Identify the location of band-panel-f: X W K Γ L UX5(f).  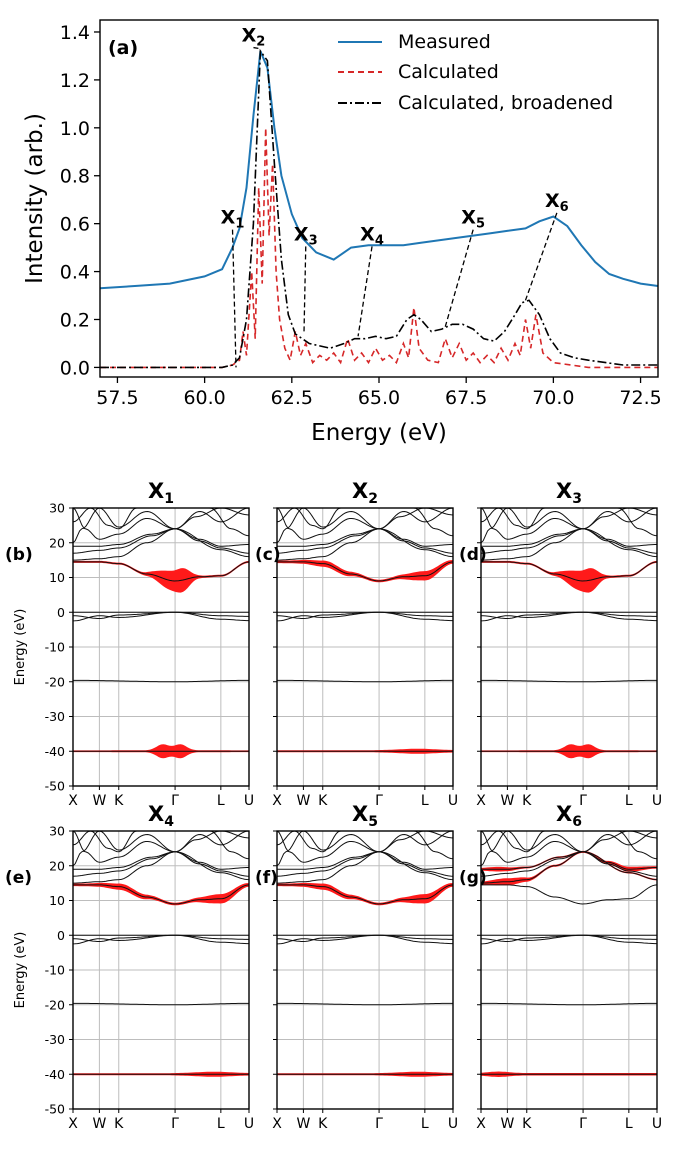
(356, 967).